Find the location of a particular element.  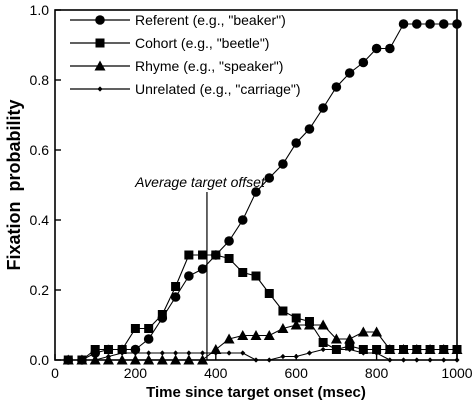

y-tick-label: 0.8 is located at coordinates (40, 80).